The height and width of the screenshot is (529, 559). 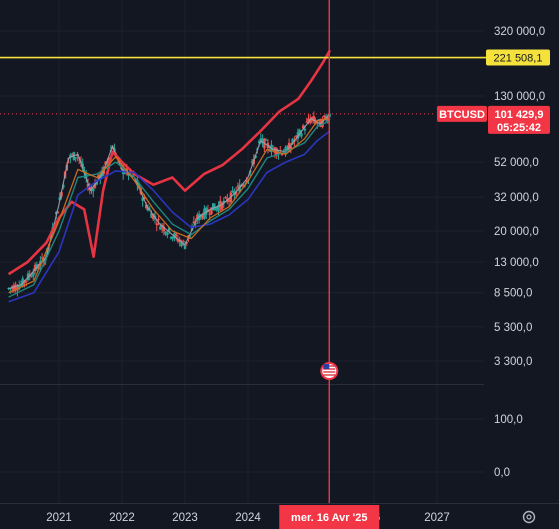 I want to click on cursor-date-label: mer. 16 Avr '25, so click(x=329, y=518).